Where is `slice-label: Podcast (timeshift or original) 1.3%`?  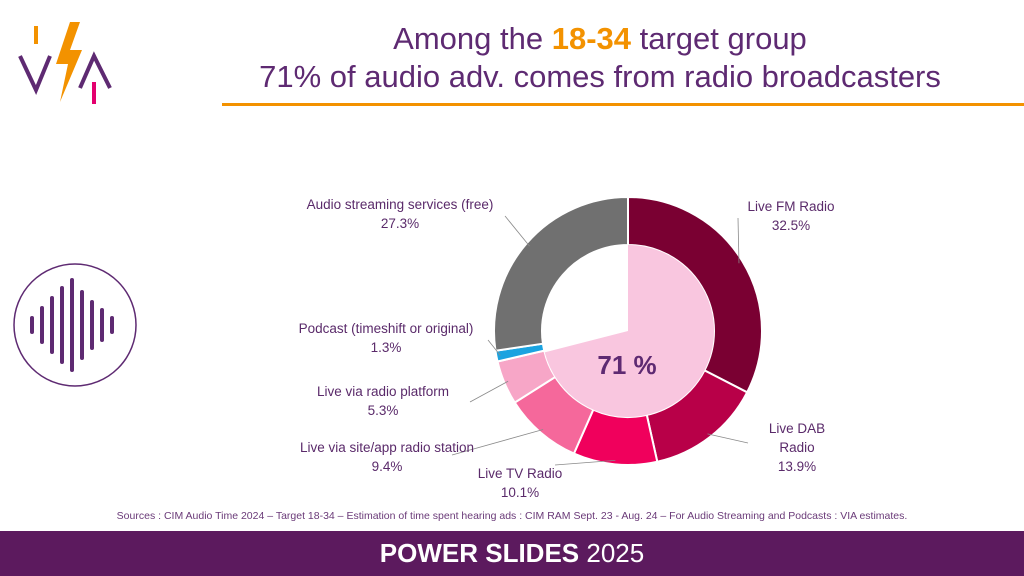
slice-label: Podcast (timeshift or original) 1.3% is located at coordinates (386, 338).